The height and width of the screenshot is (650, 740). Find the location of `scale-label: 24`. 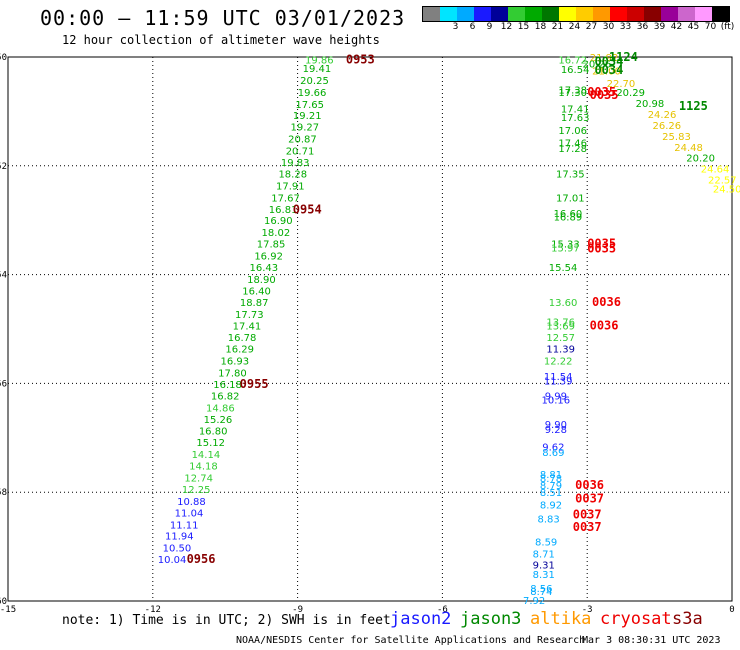

scale-label: 24 is located at coordinates (574, 27).